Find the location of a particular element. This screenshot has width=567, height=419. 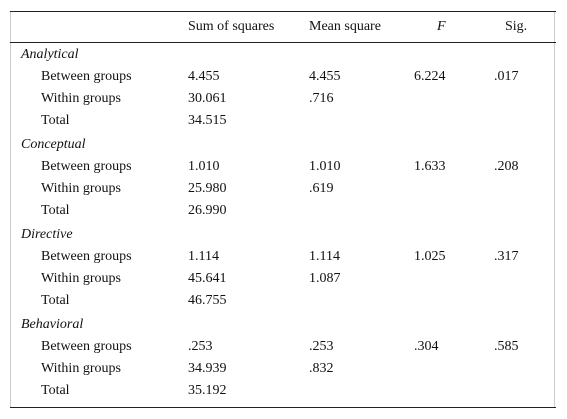

cell: 45.641 is located at coordinates (207, 278).